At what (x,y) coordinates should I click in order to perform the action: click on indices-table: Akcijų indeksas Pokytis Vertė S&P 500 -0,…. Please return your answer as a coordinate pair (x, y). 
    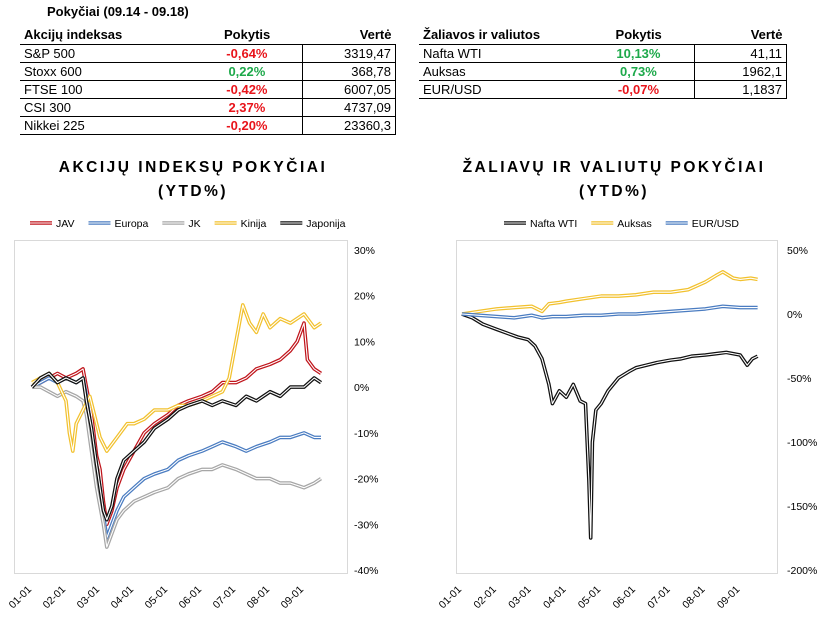
    Looking at the image, I should click on (208, 79).